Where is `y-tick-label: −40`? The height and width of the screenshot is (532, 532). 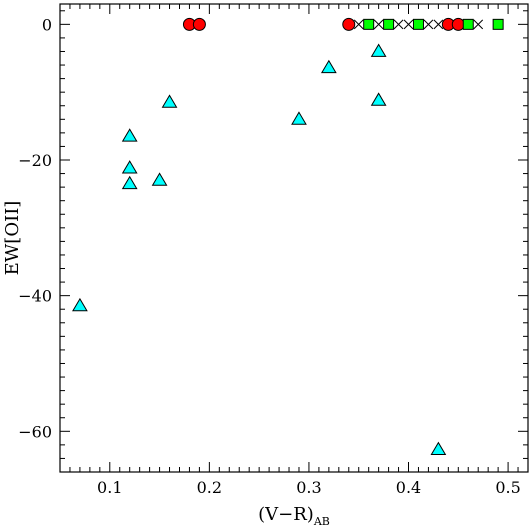
y-tick-label: −40 is located at coordinates (35, 296).